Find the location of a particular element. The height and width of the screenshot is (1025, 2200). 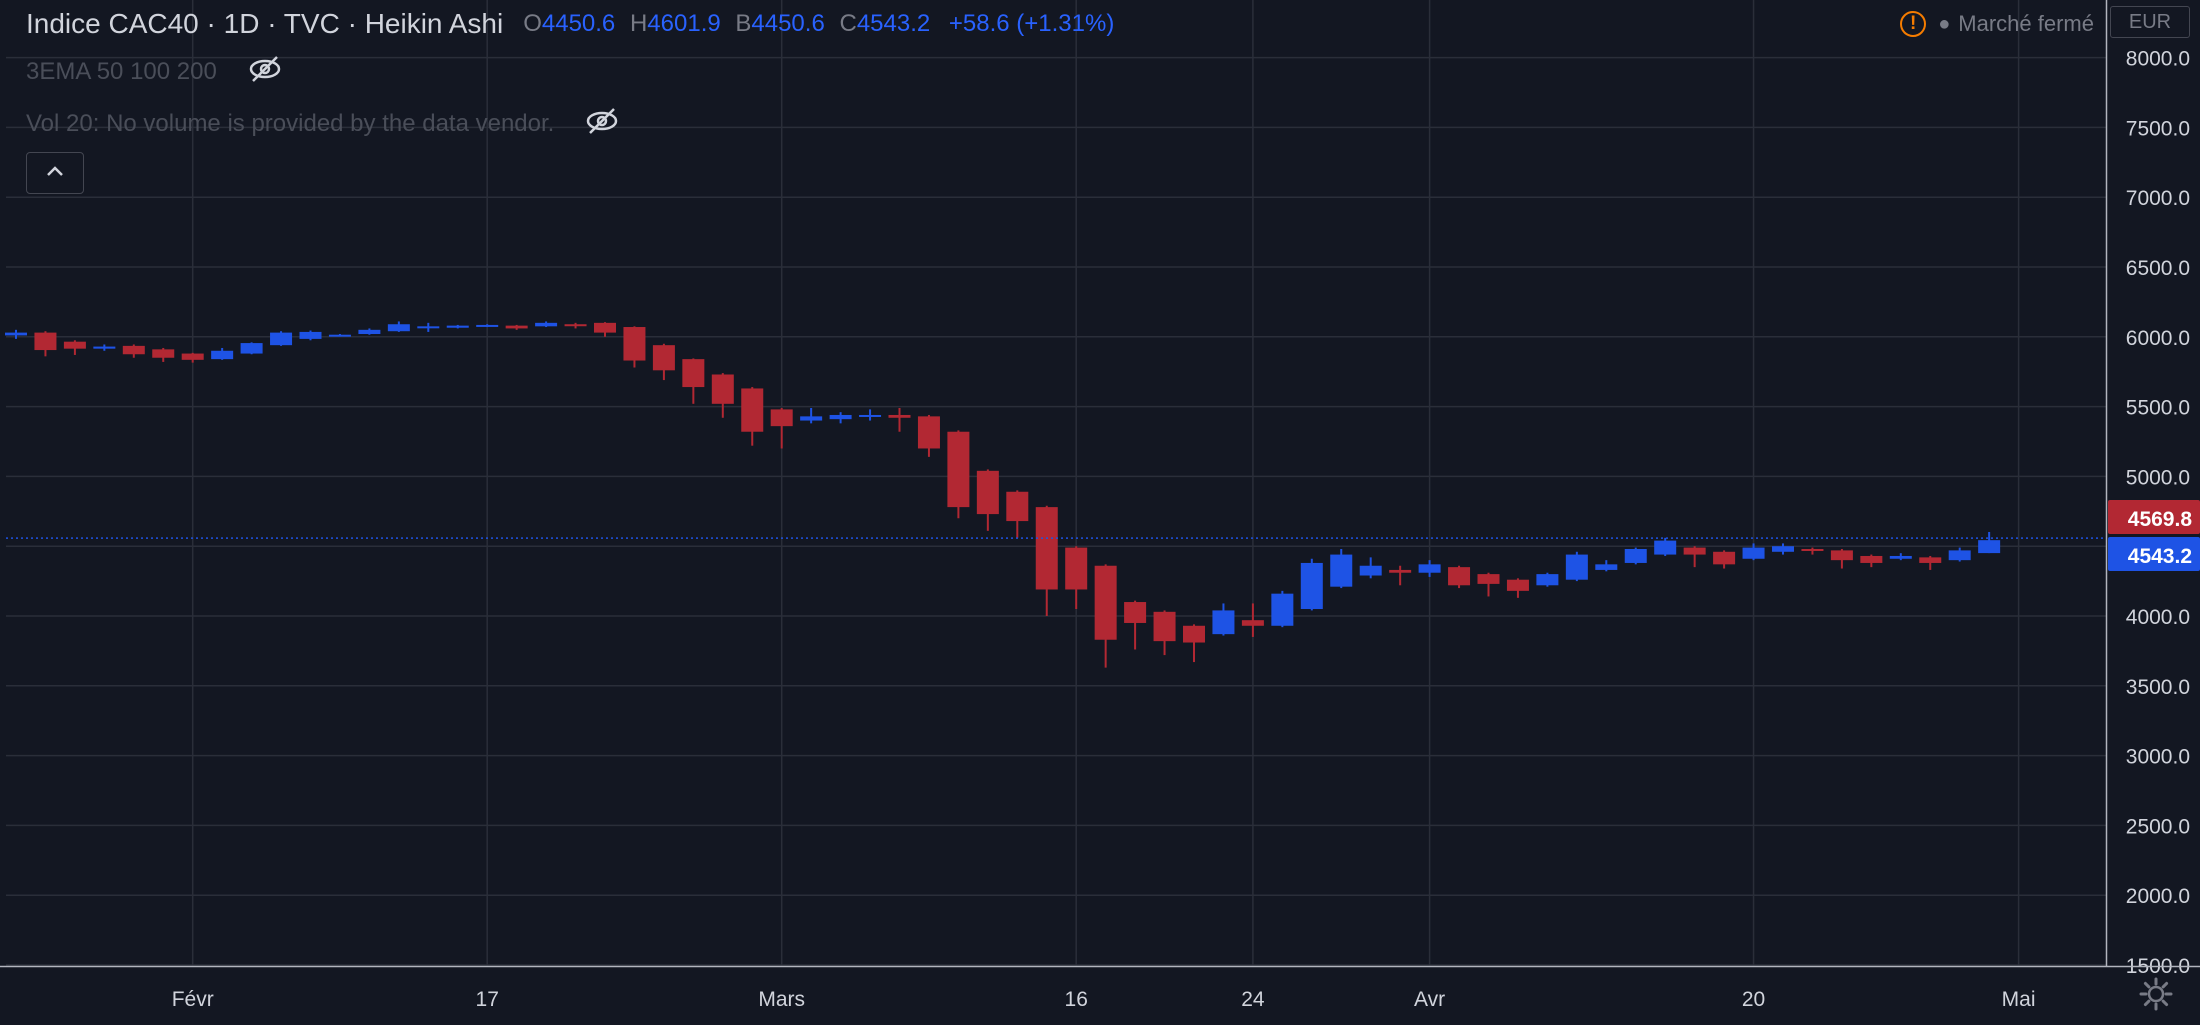

price-tick-label: 4000.0 is located at coordinates (2158, 617).